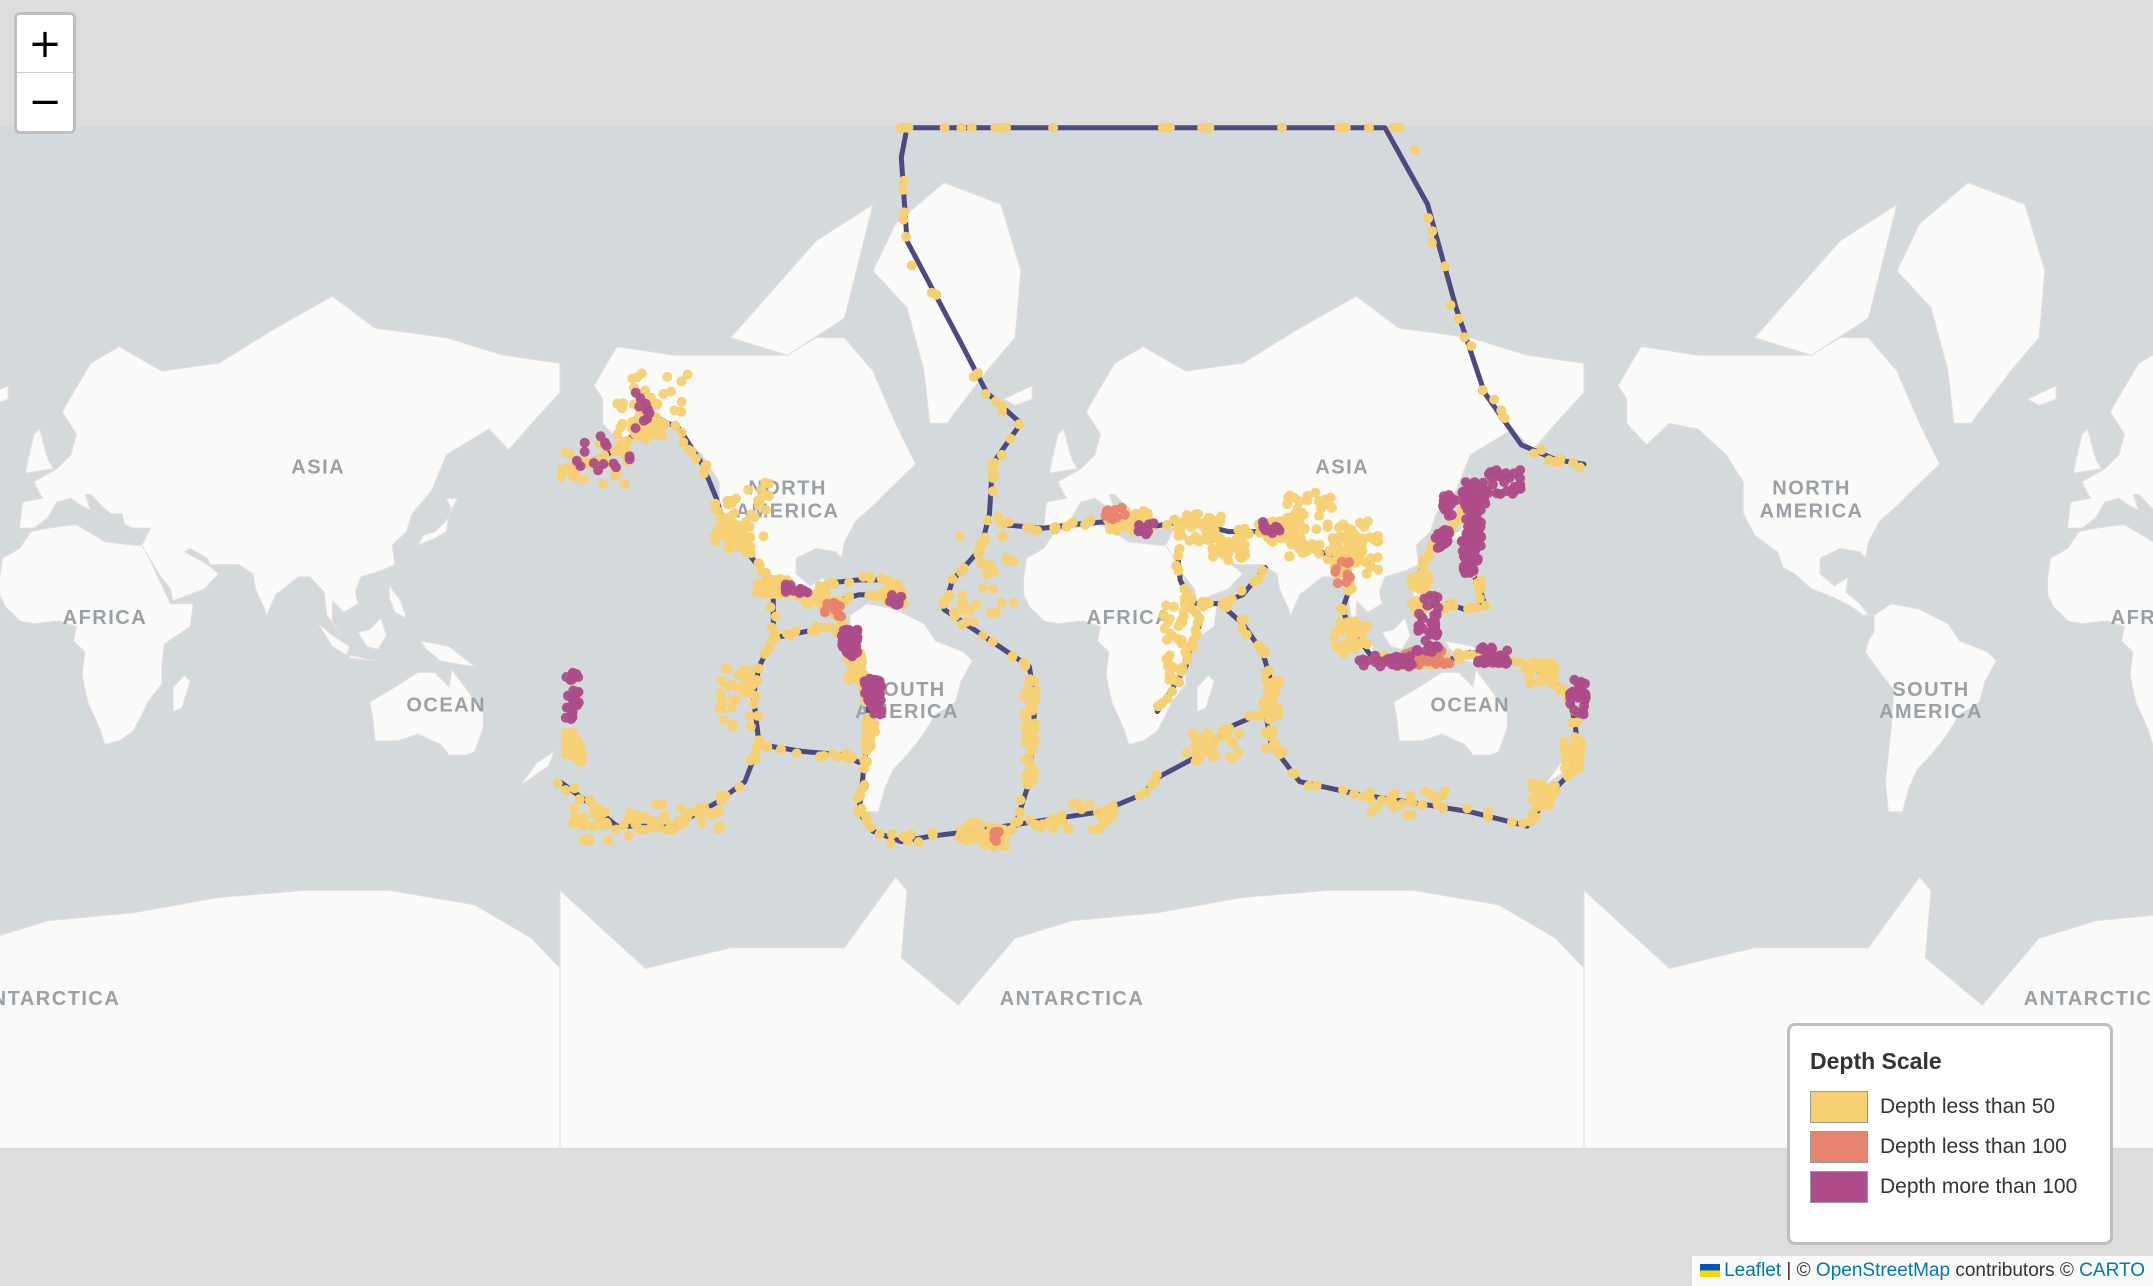 The height and width of the screenshot is (1286, 2153). I want to click on openstreetmap-link: OpenStreetMap, so click(1883, 1270).